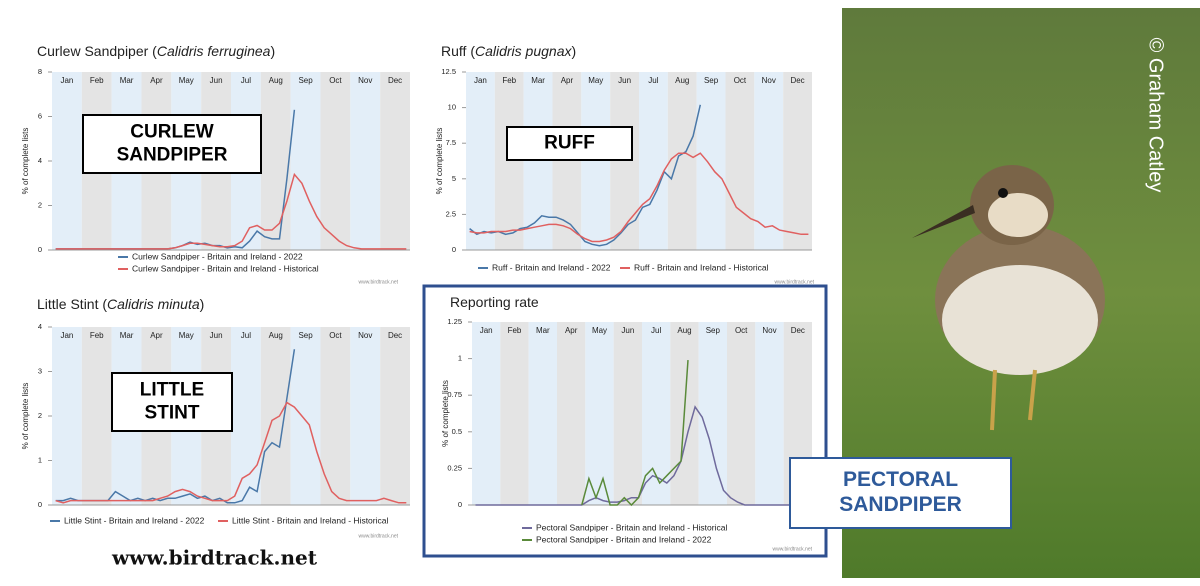 Image resolution: width=1200 pixels, height=586 pixels. Describe the element at coordinates (452, 107) in the screenshot. I see `y-tick-label: 10` at that location.